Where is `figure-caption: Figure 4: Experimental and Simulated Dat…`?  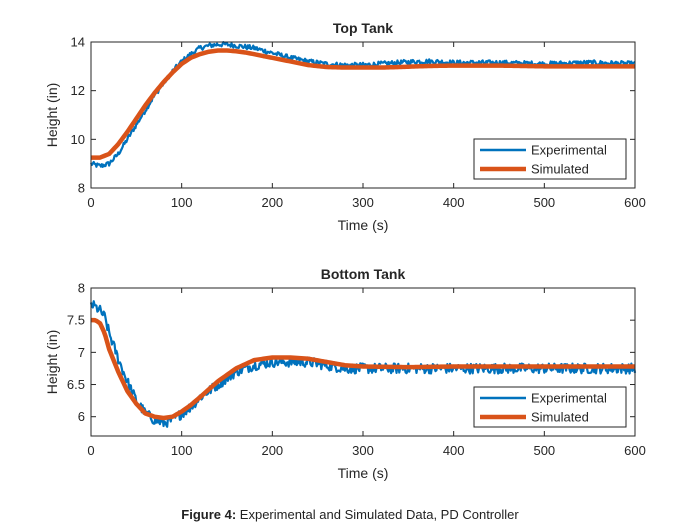 figure-caption: Figure 4: Experimental and Simulated Dat… is located at coordinates (350, 514).